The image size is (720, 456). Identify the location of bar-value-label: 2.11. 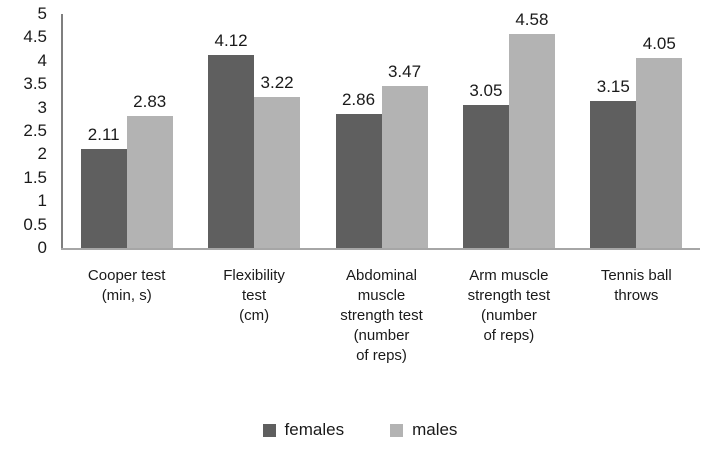
(103, 134).